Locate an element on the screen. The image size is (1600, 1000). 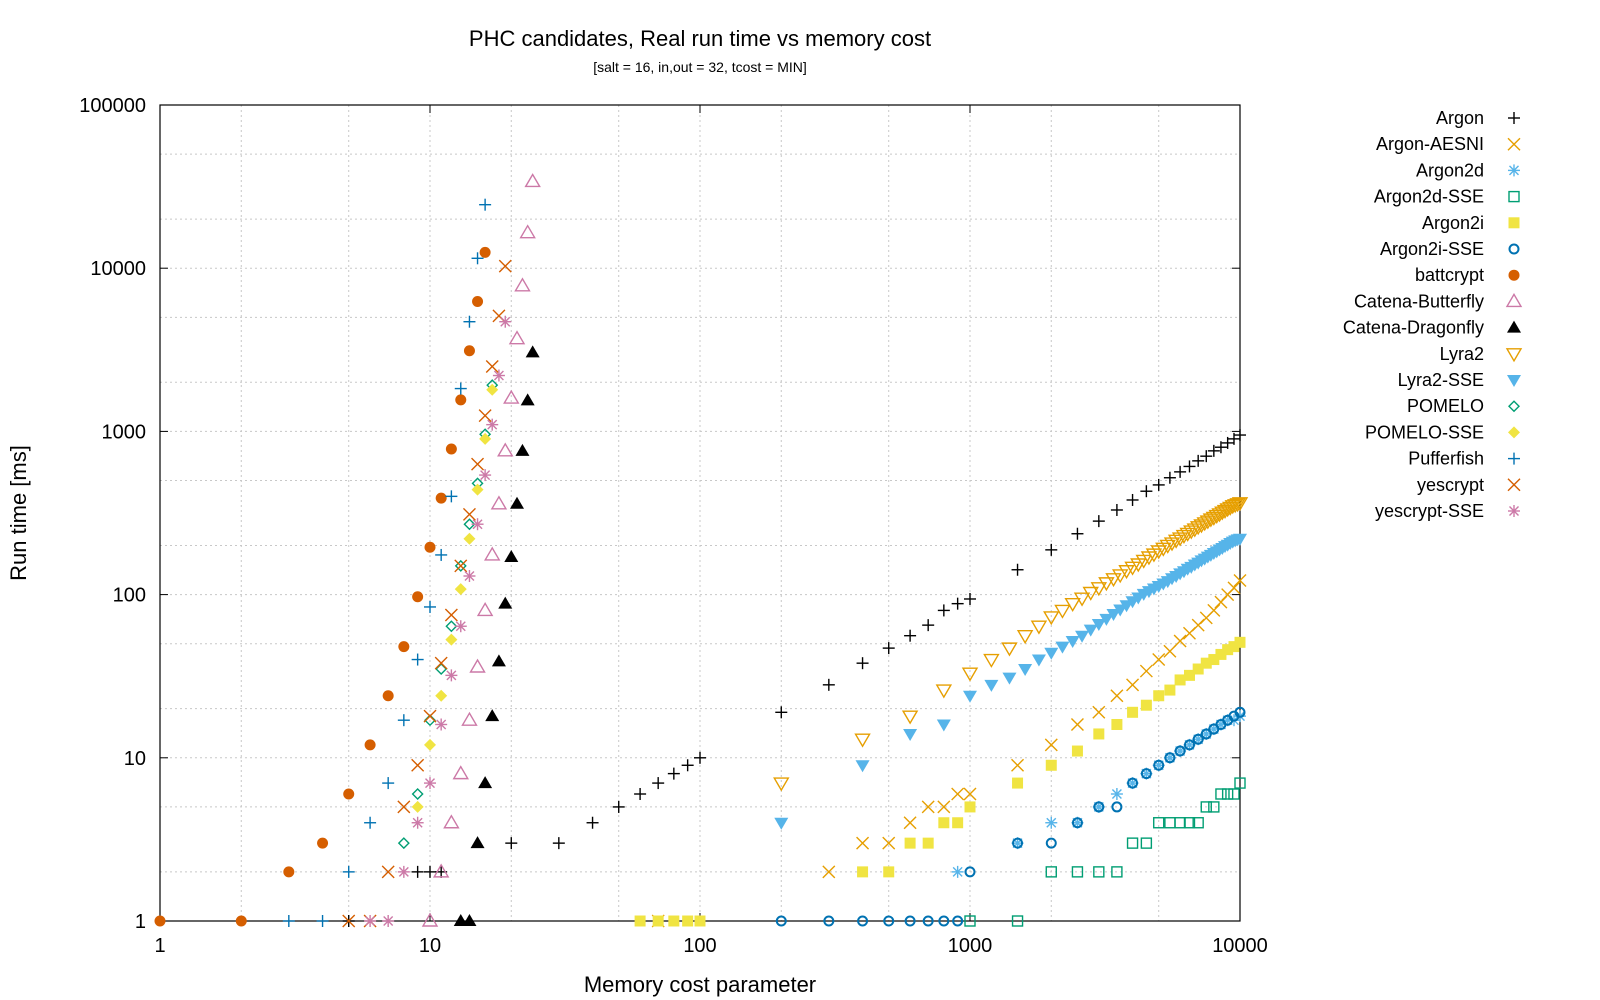
legend-item-argon2i: Argon2i is located at coordinates (1471, 223).